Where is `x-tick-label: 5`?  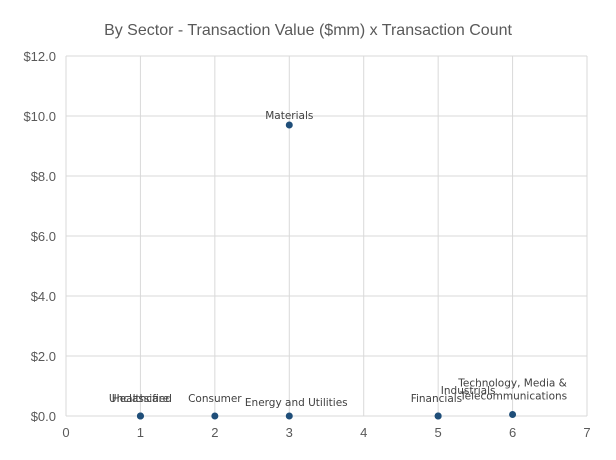 x-tick-label: 5 is located at coordinates (438, 432).